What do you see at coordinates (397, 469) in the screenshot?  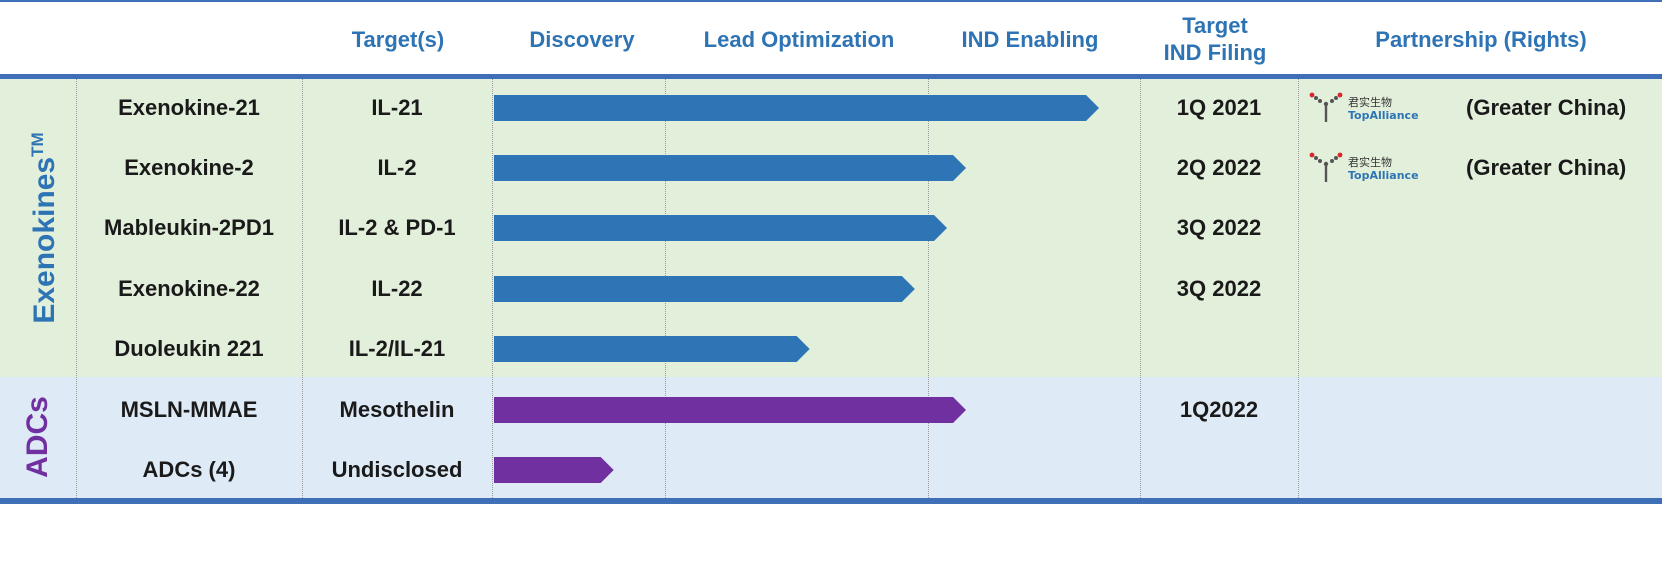 I see `target-name: Undisclosed` at bounding box center [397, 469].